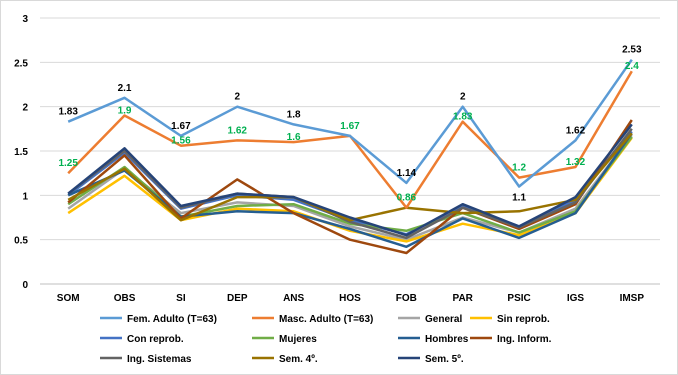 This screenshot has height=375, width=678. Describe the element at coordinates (159, 359) in the screenshot. I see `legend-label: Ing. Sistemas` at that location.